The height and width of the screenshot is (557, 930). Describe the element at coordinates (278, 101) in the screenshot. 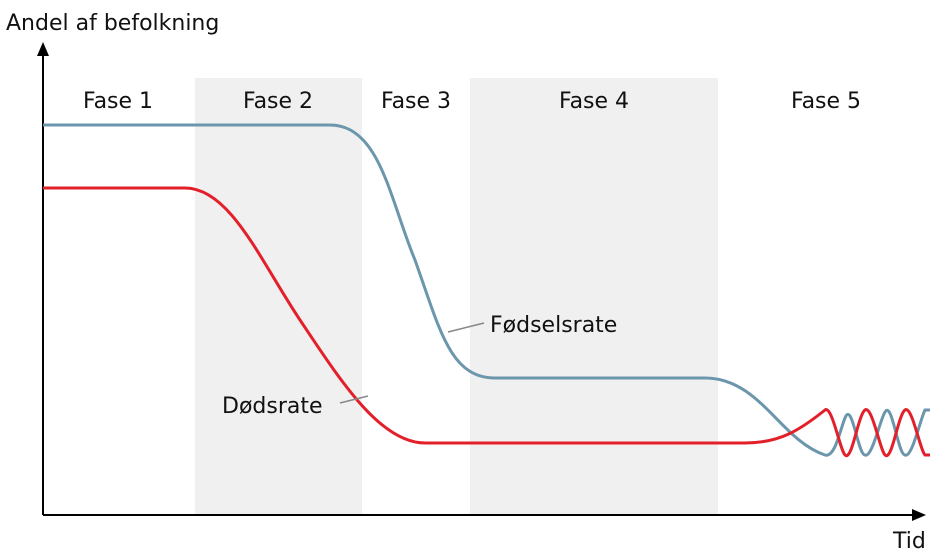

I see `phase-label: Fase 2` at that location.